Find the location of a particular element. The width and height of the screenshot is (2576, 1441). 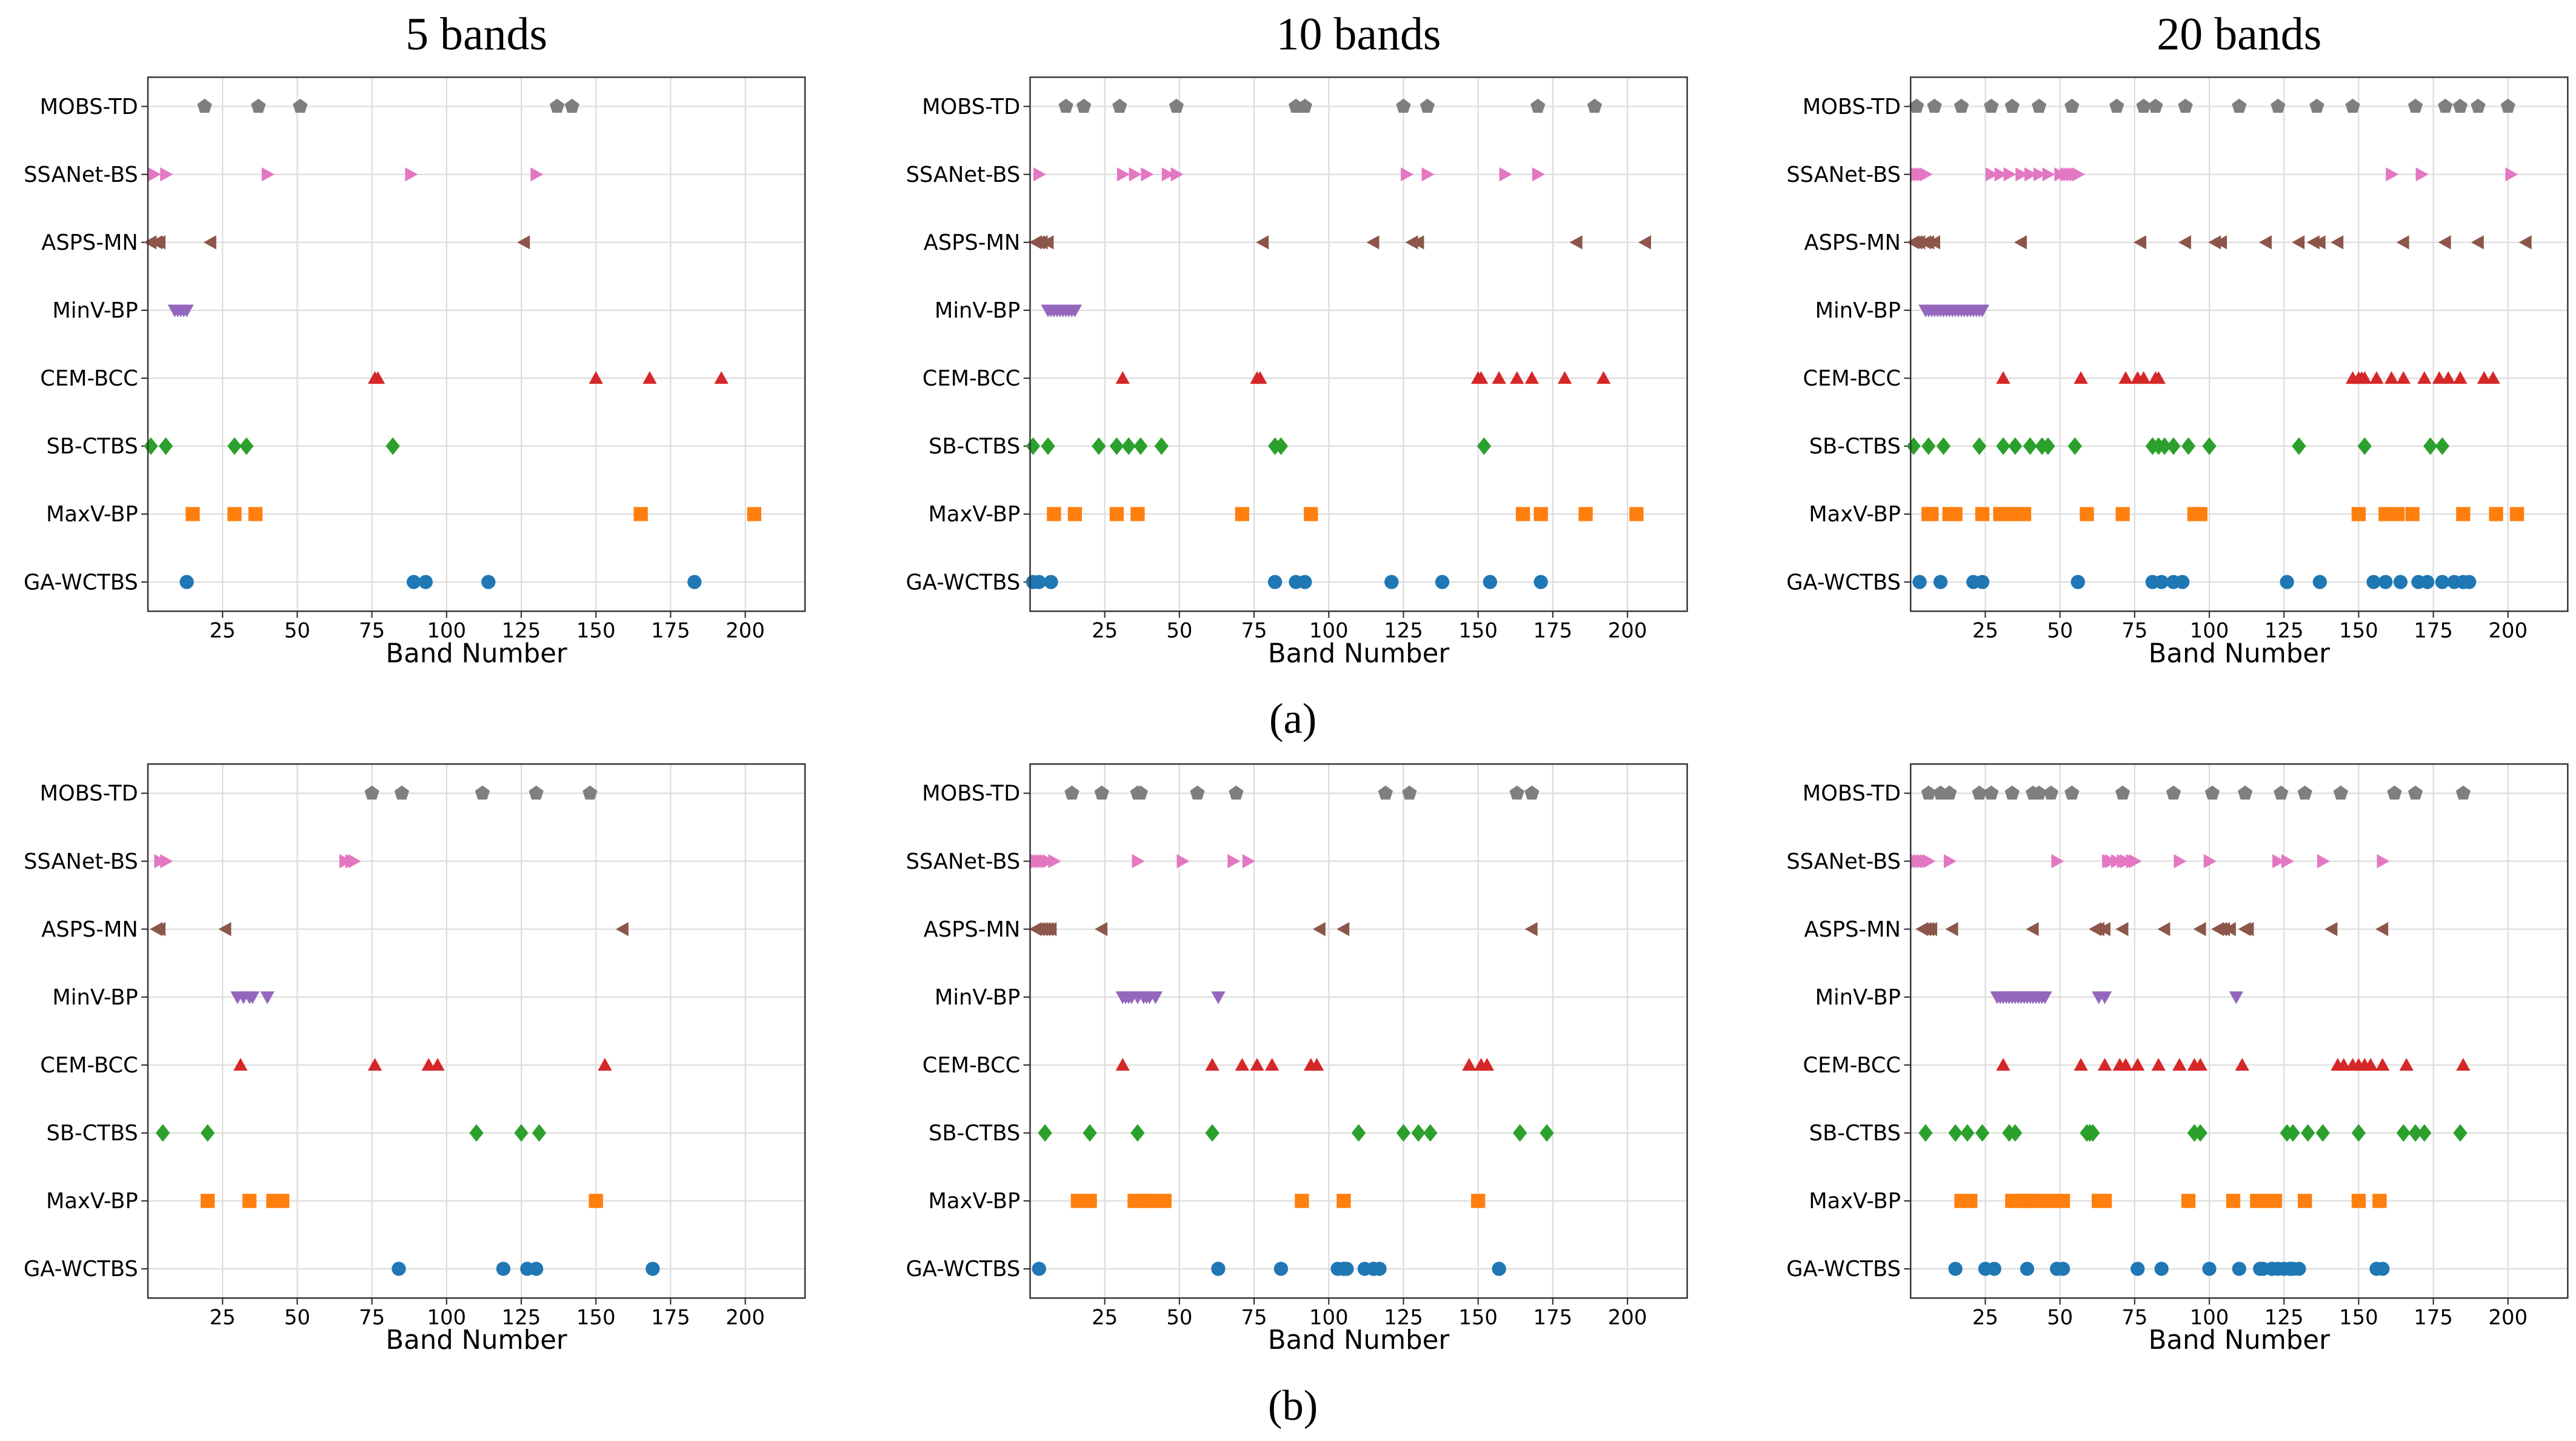

x-axis-label: Band Number is located at coordinates (2239, 1340).